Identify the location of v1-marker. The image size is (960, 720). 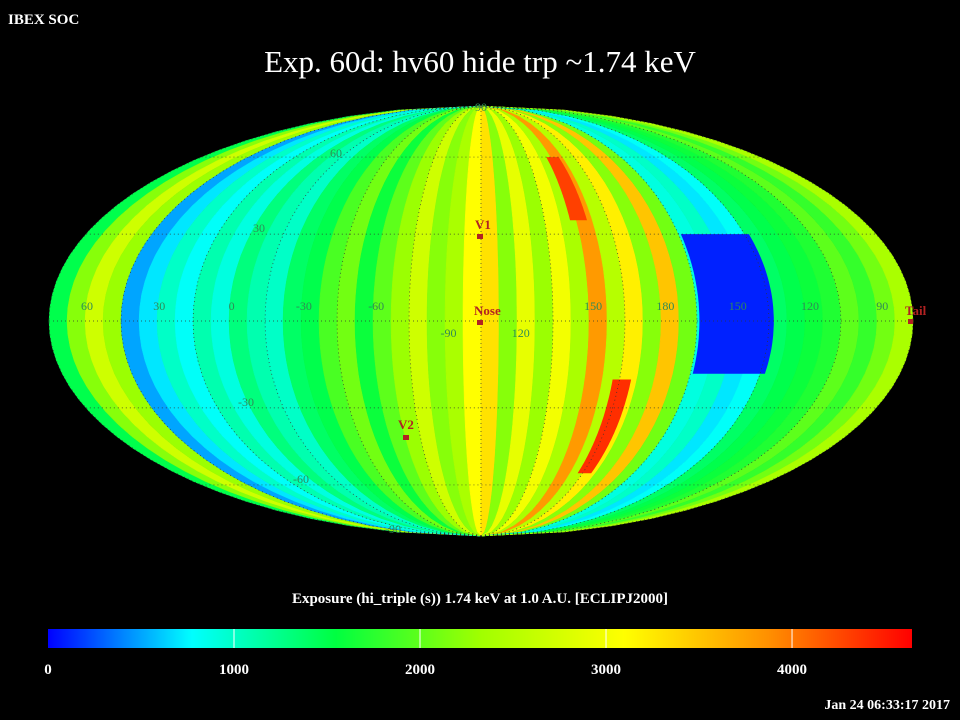
(480, 236).